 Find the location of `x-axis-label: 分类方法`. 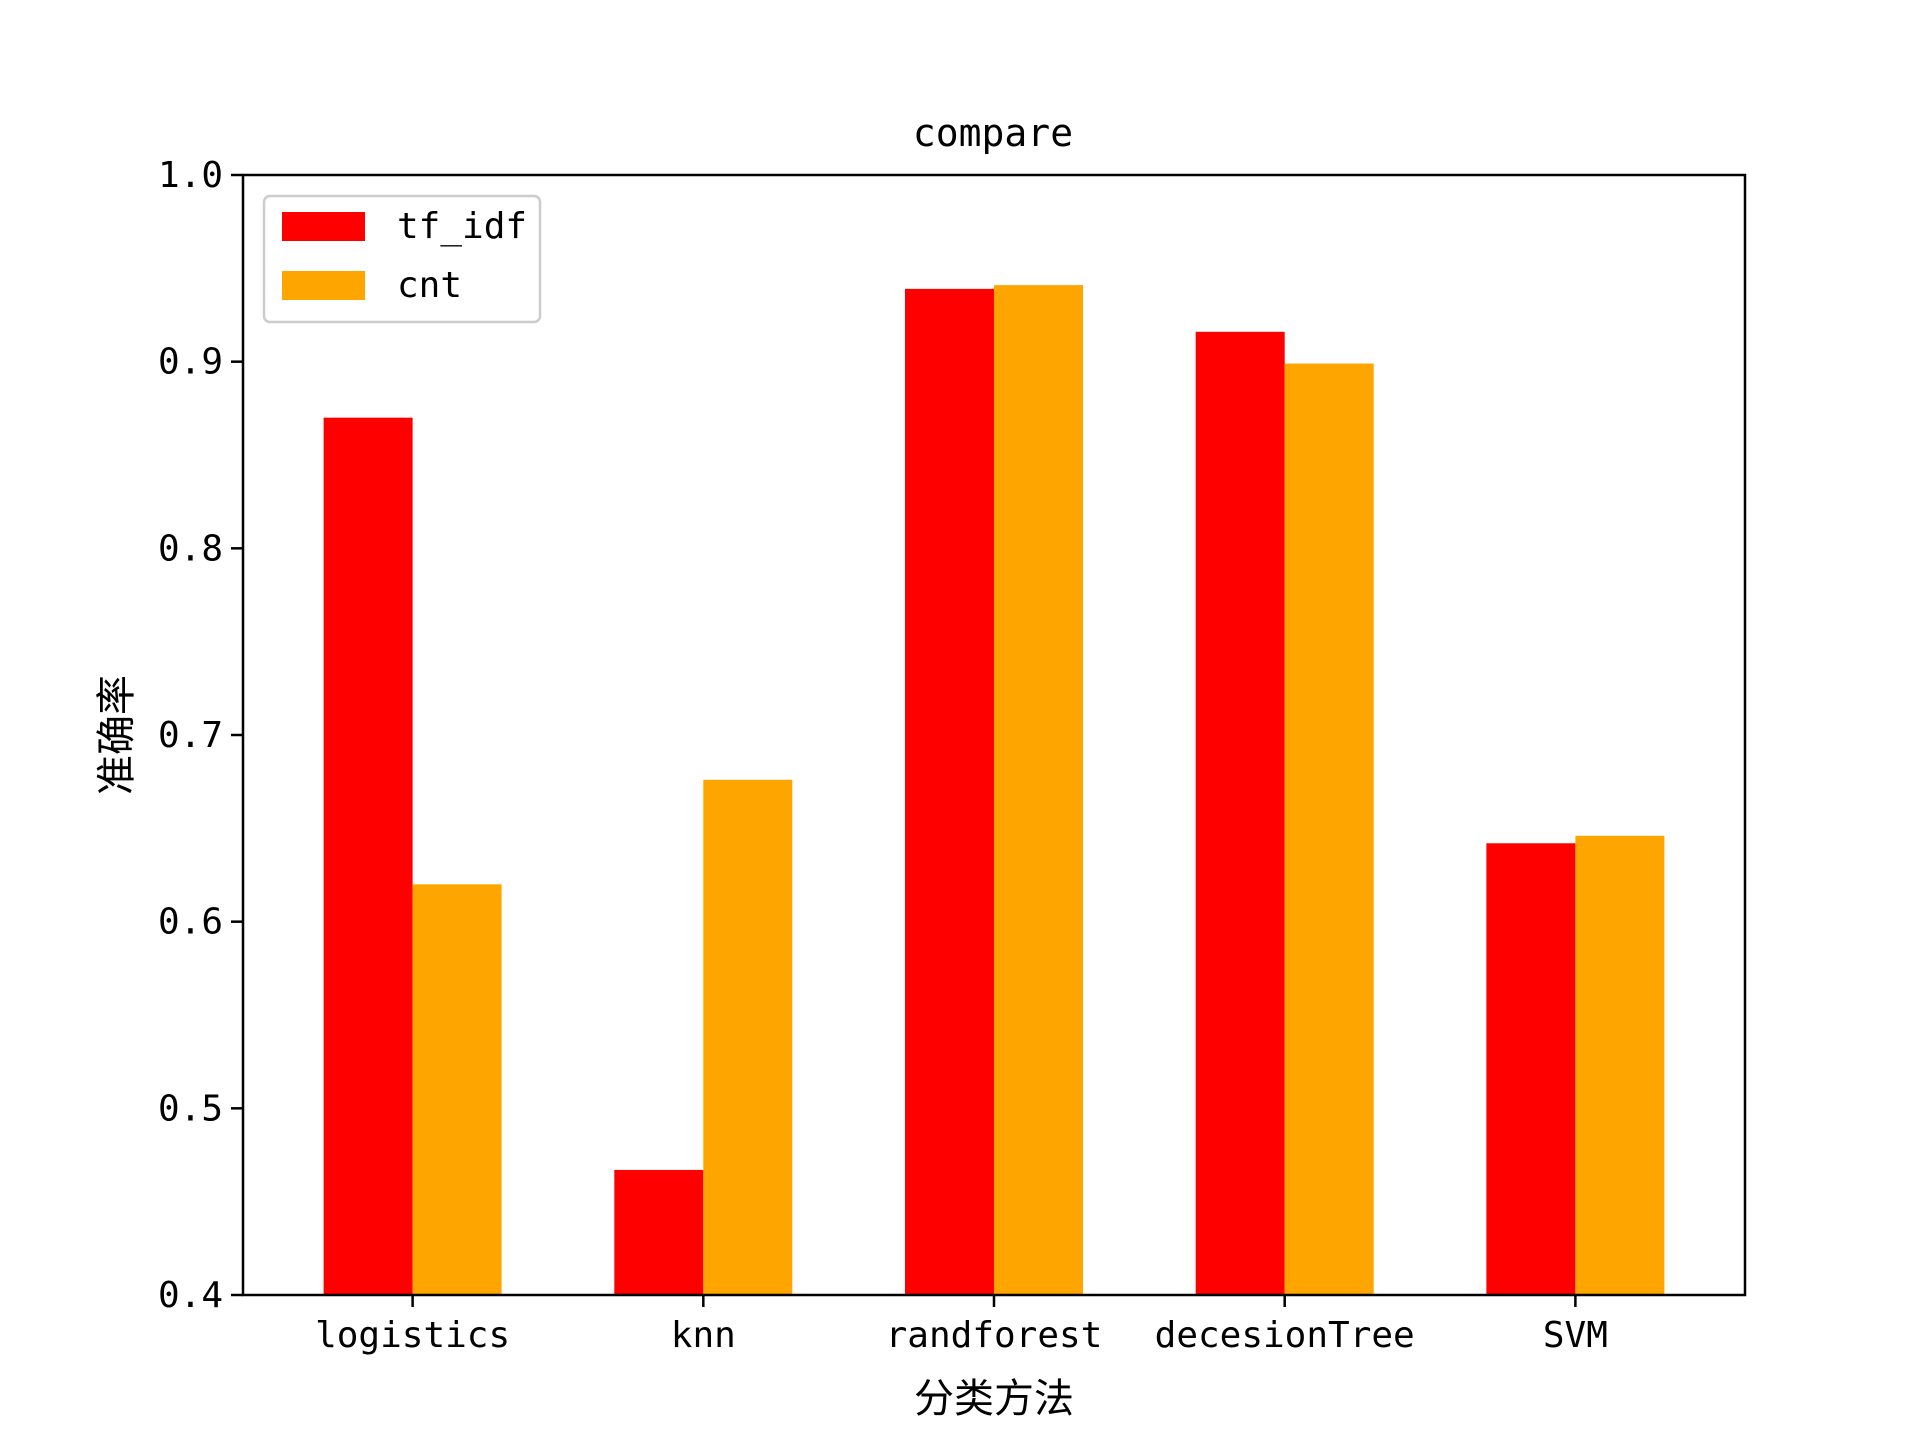

x-axis-label: 分类方法 is located at coordinates (994, 1399).